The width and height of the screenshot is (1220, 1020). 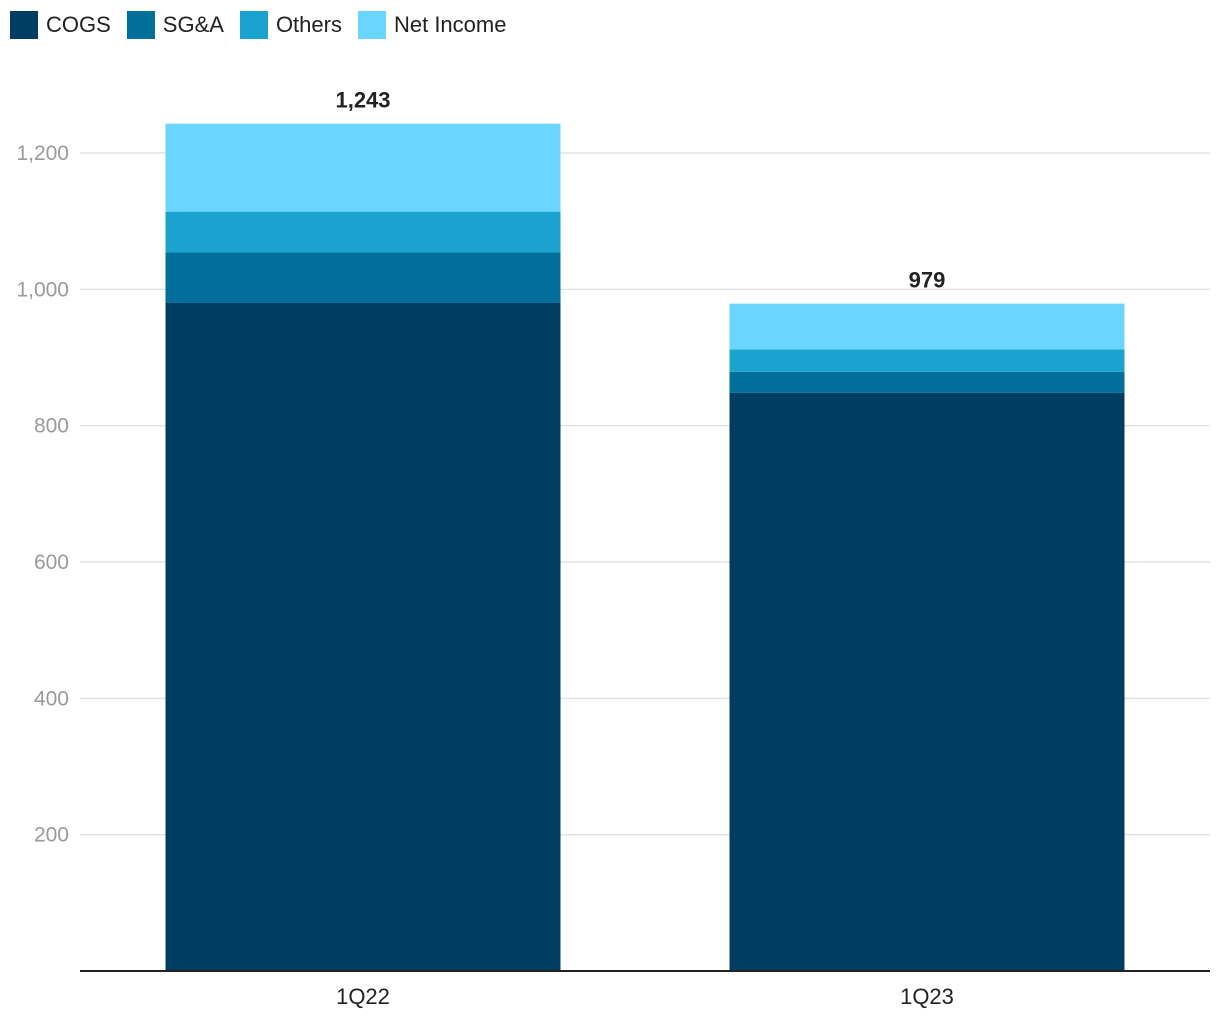 What do you see at coordinates (51, 426) in the screenshot?
I see `y-tick-label-800: 800` at bounding box center [51, 426].